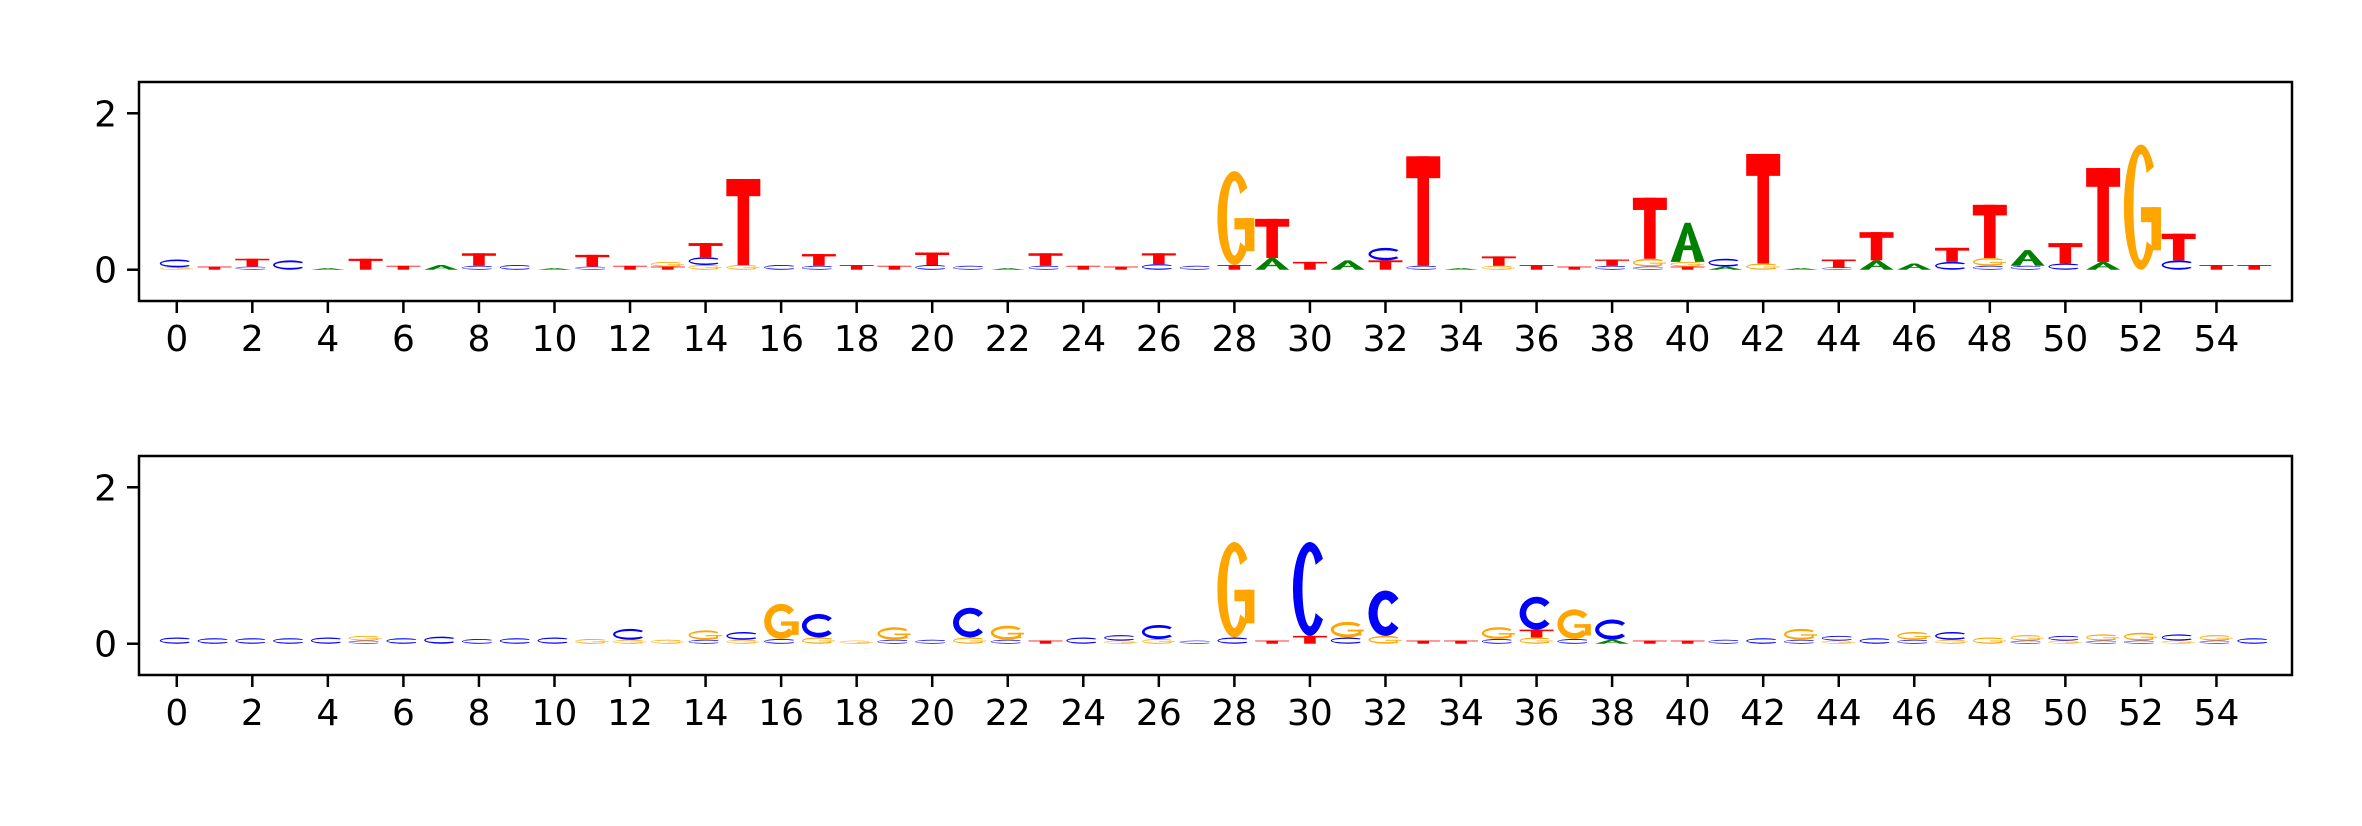 This screenshot has width=2362, height=826. I want to click on x-tick-label: 34, so click(1461, 713).